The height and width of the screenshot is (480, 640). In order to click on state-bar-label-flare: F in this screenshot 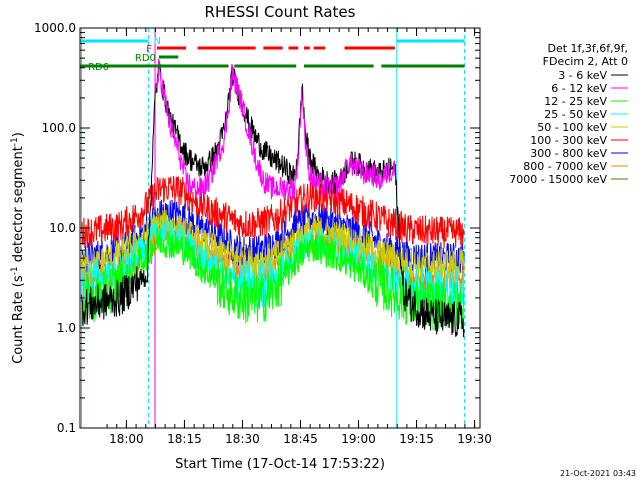, I will do `click(149, 49)`.